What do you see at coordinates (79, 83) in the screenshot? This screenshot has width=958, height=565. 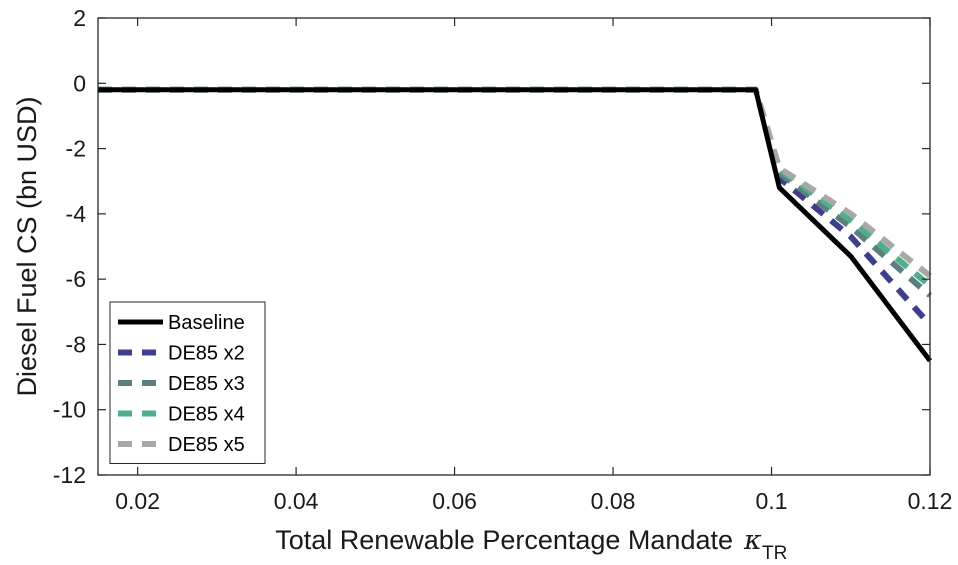 I see `y-tick-label: 0` at bounding box center [79, 83].